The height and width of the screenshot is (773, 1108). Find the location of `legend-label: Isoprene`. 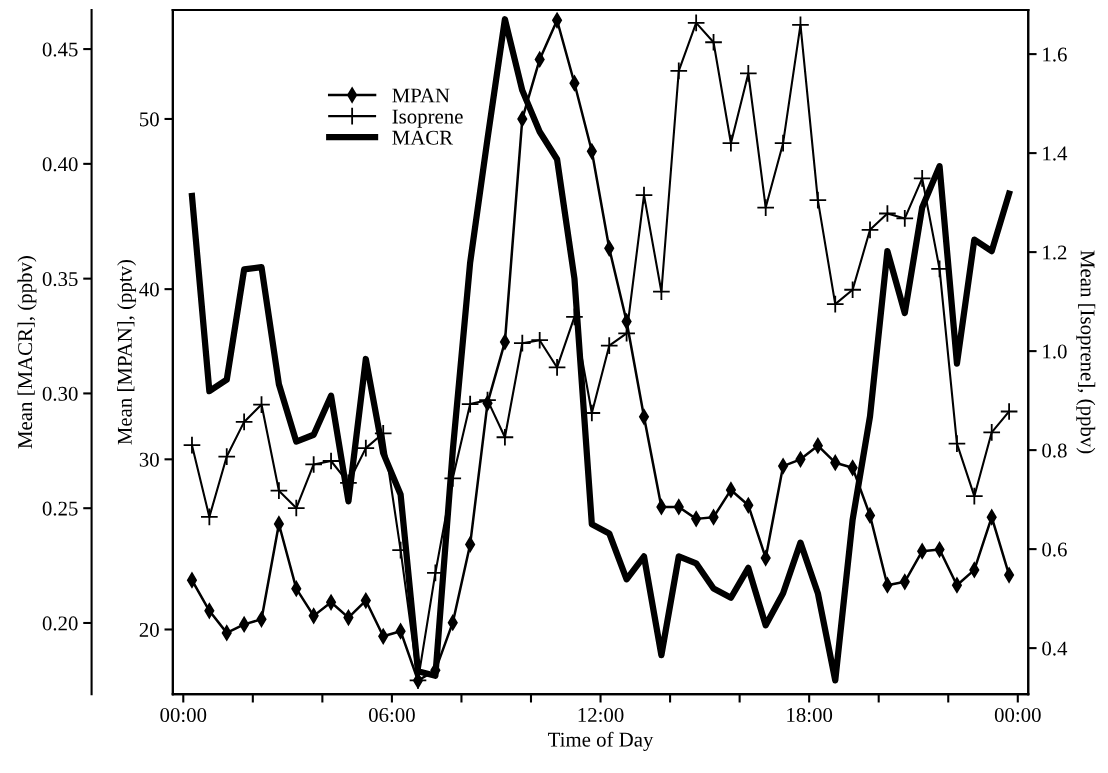

legend-label: Isoprene is located at coordinates (427, 118).